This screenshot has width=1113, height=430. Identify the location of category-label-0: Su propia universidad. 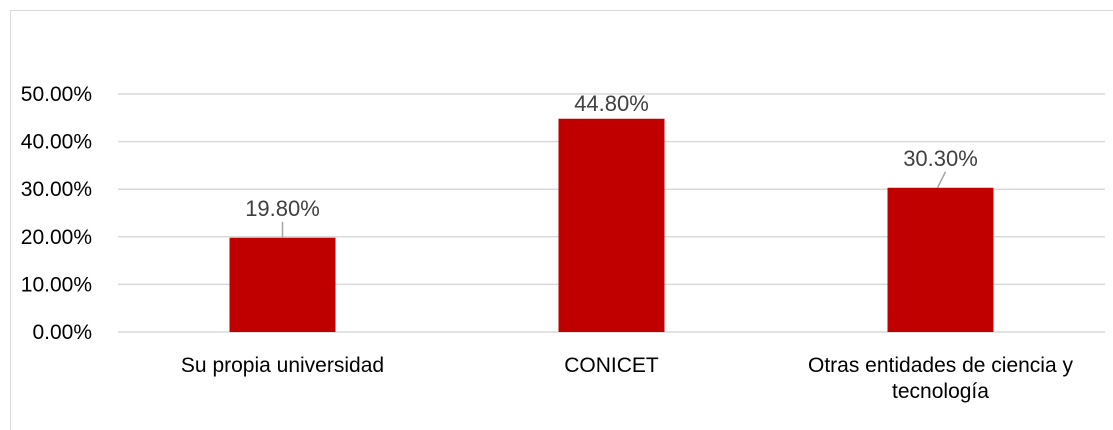
(282, 365).